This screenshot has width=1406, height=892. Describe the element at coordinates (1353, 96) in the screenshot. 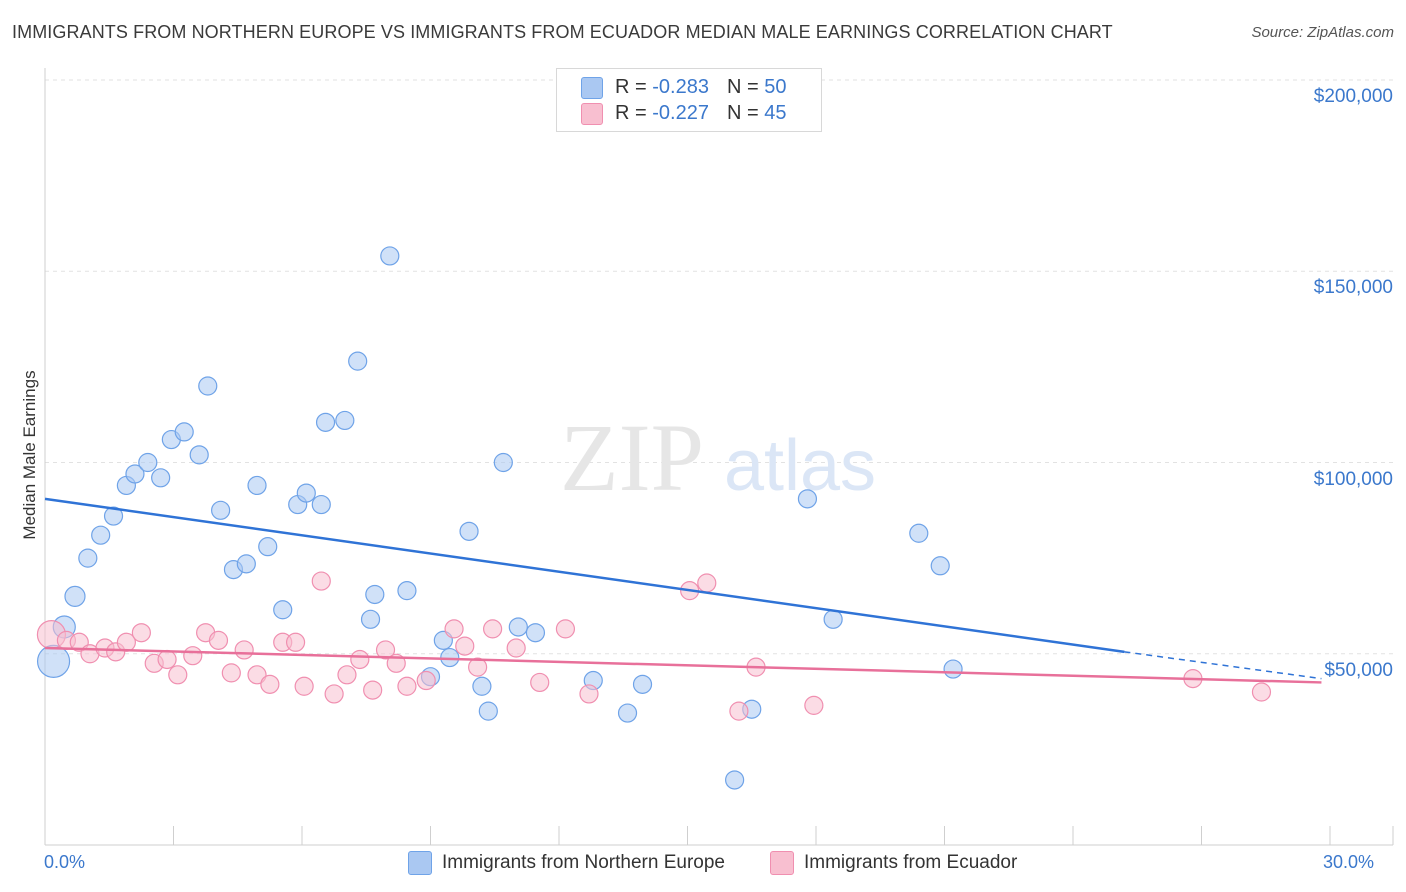

I see `y-tick-label: $200,000` at that location.